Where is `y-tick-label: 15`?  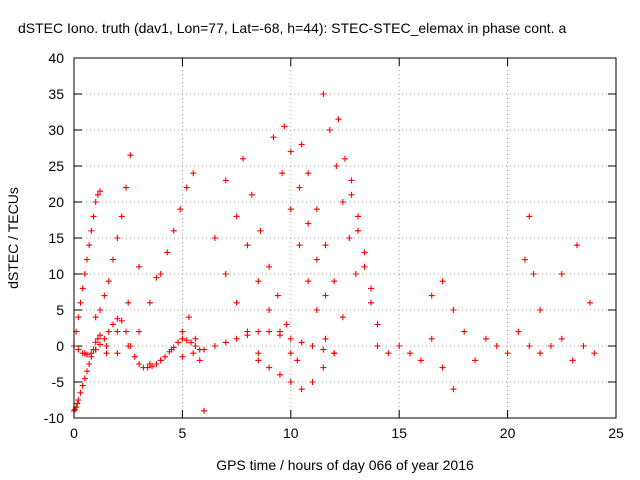
y-tick-label: 15 is located at coordinates (56, 238).